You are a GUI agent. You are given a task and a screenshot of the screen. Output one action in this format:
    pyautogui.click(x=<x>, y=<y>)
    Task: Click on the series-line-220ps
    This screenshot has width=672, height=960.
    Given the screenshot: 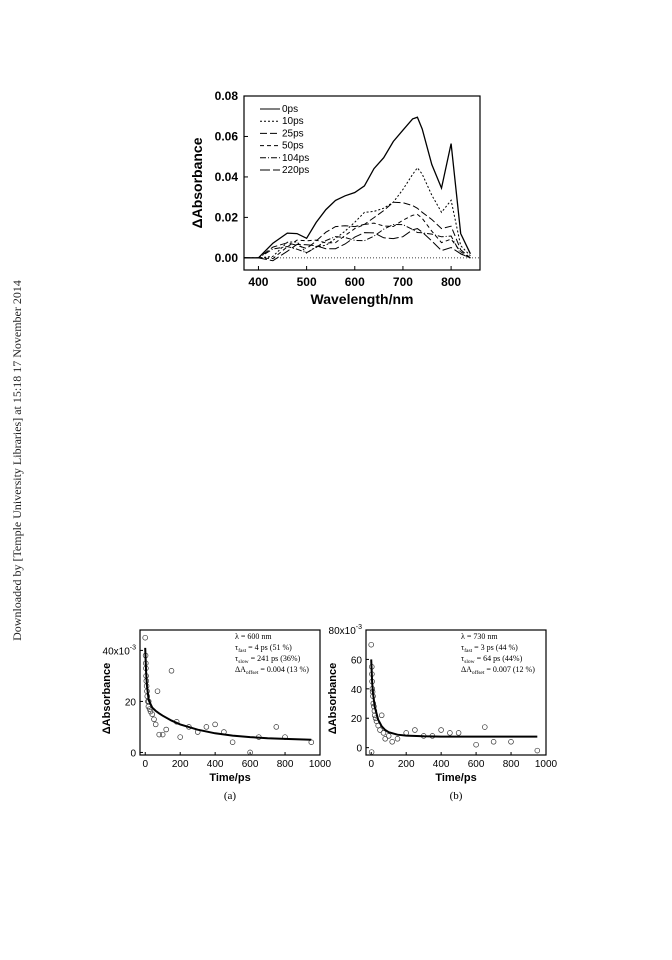 What is the action you would take?
    pyautogui.click(x=357, y=245)
    